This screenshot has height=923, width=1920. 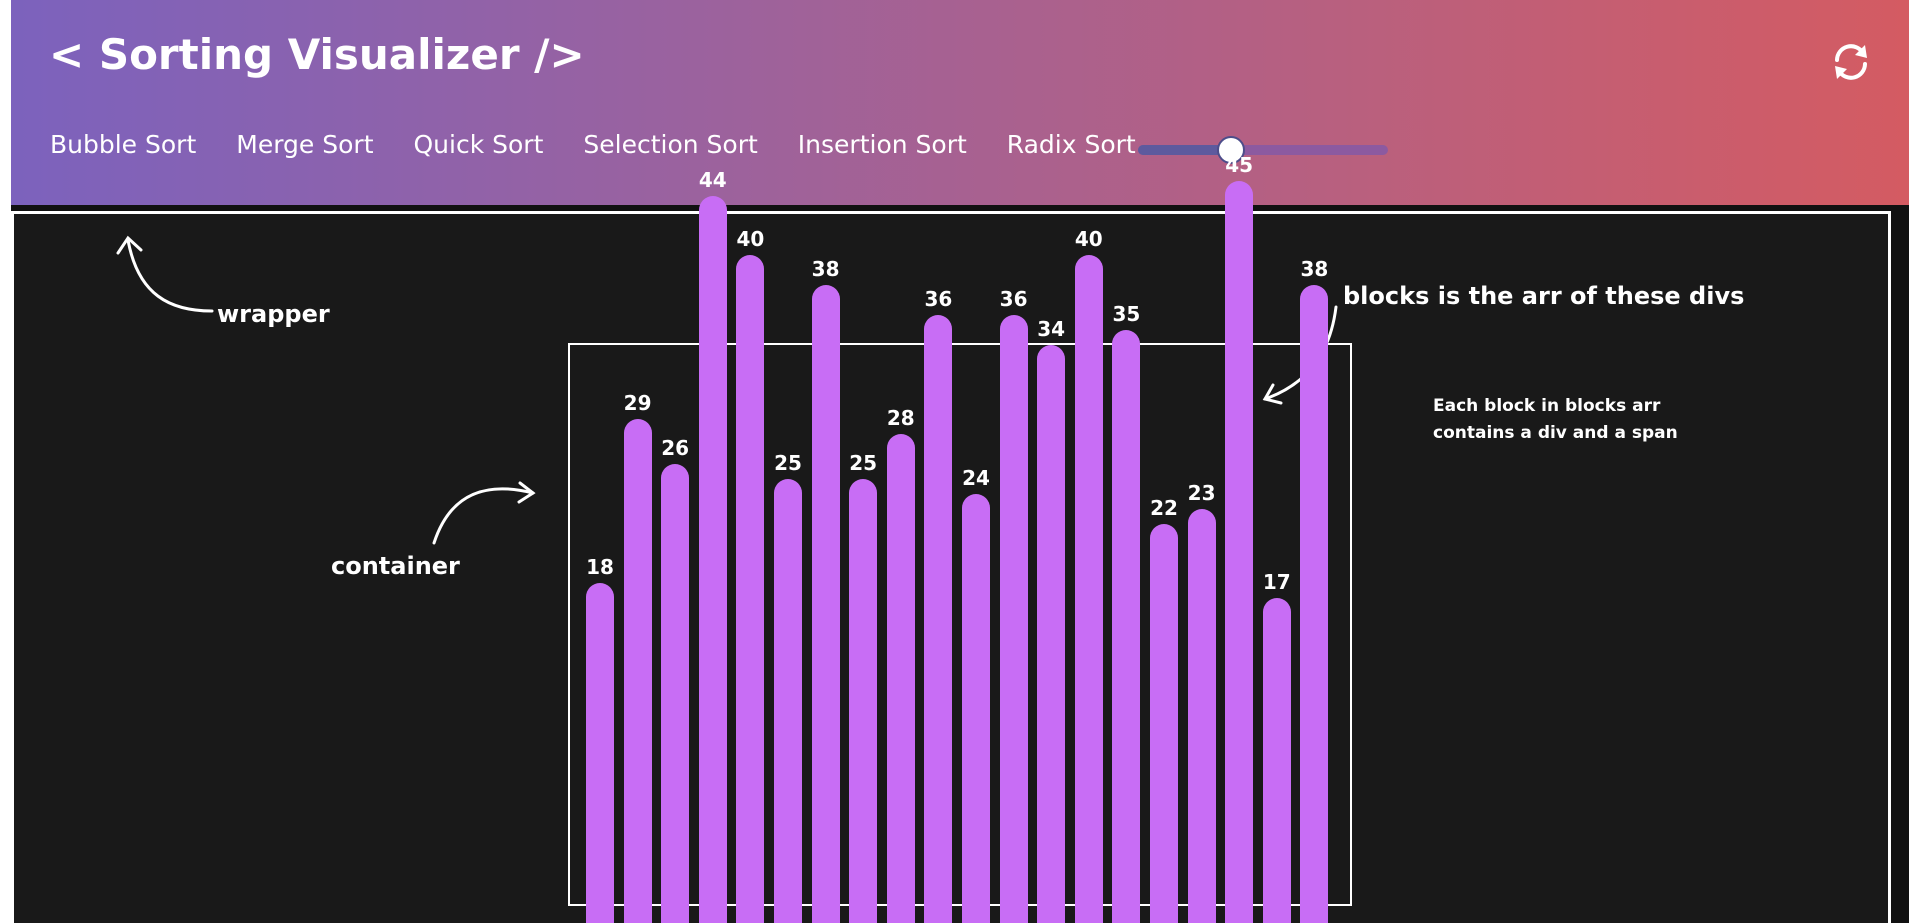 I want to click on nav-insertion-sort: Insertion Sort, so click(x=882, y=144).